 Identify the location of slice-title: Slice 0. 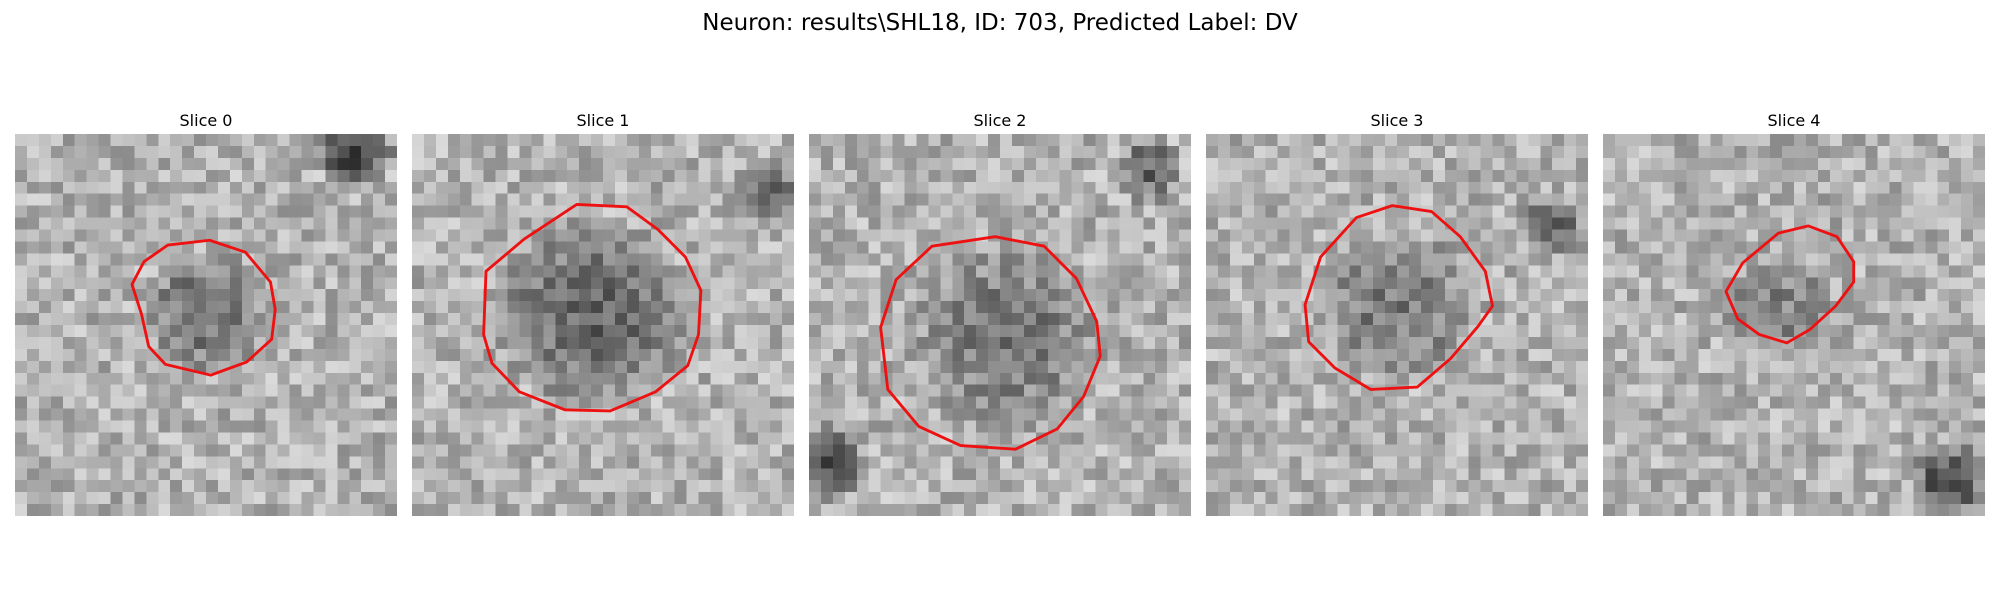
(206, 120).